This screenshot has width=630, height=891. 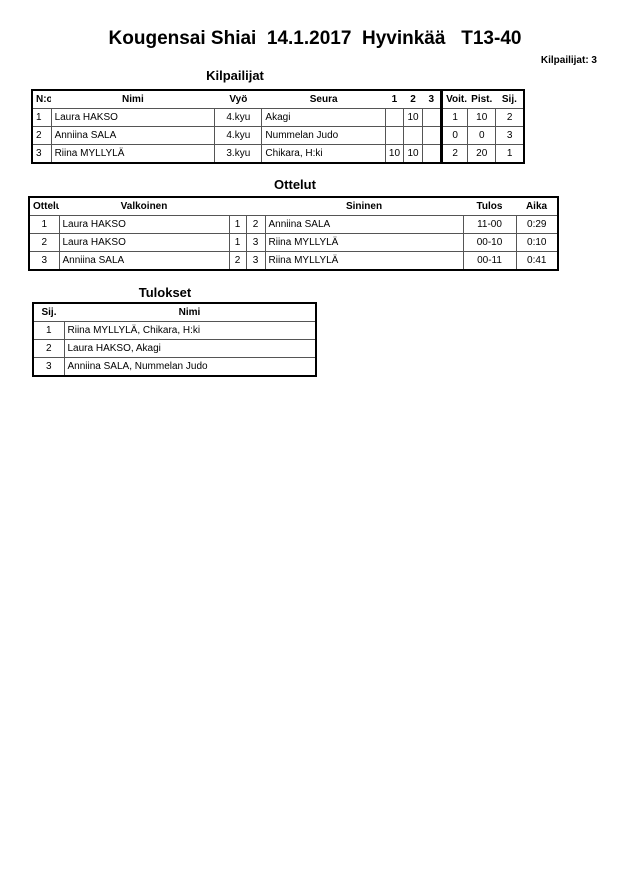 I want to click on competitors-header-cell: 2, so click(x=413, y=99).